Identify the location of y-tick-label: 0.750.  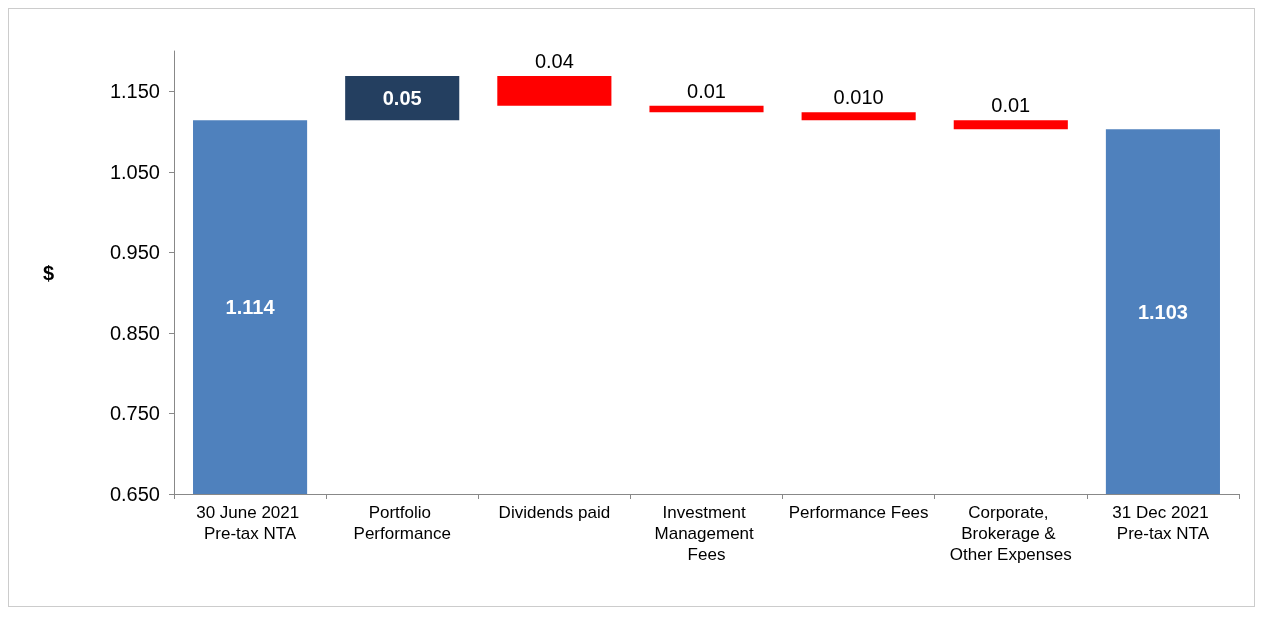
(134, 413).